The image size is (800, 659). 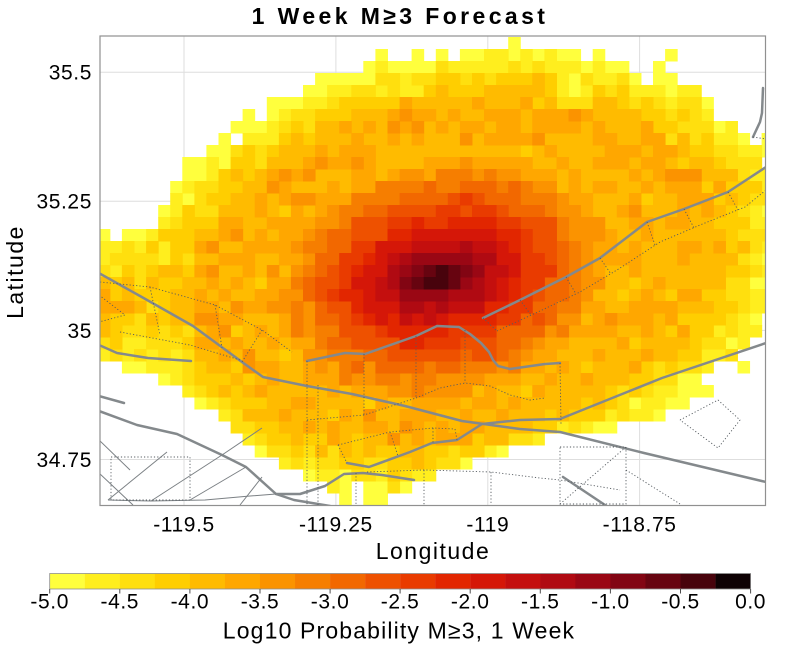 I want to click on svg-text: 35.5, so click(x=70, y=73).